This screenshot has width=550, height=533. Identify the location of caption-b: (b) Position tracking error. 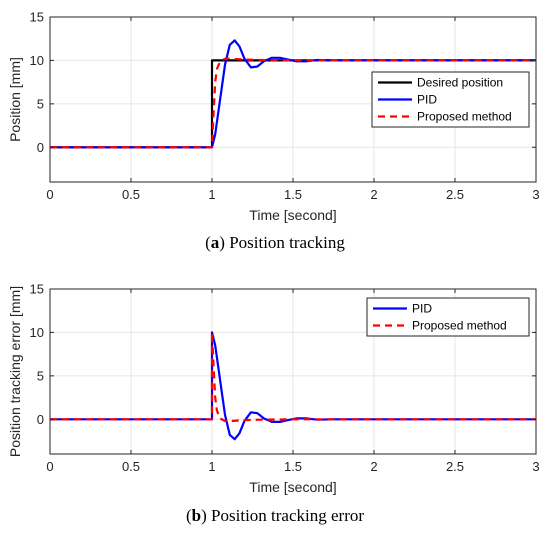
(275, 515).